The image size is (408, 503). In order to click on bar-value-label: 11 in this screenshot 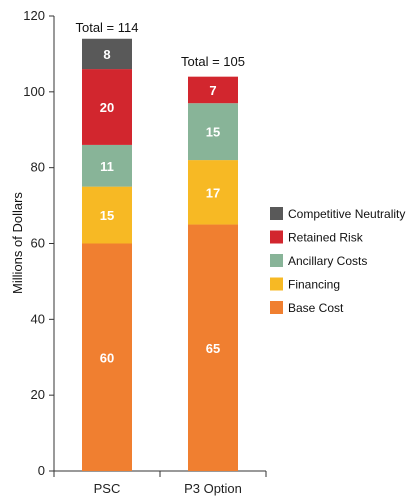, I will do `click(107, 166)`.